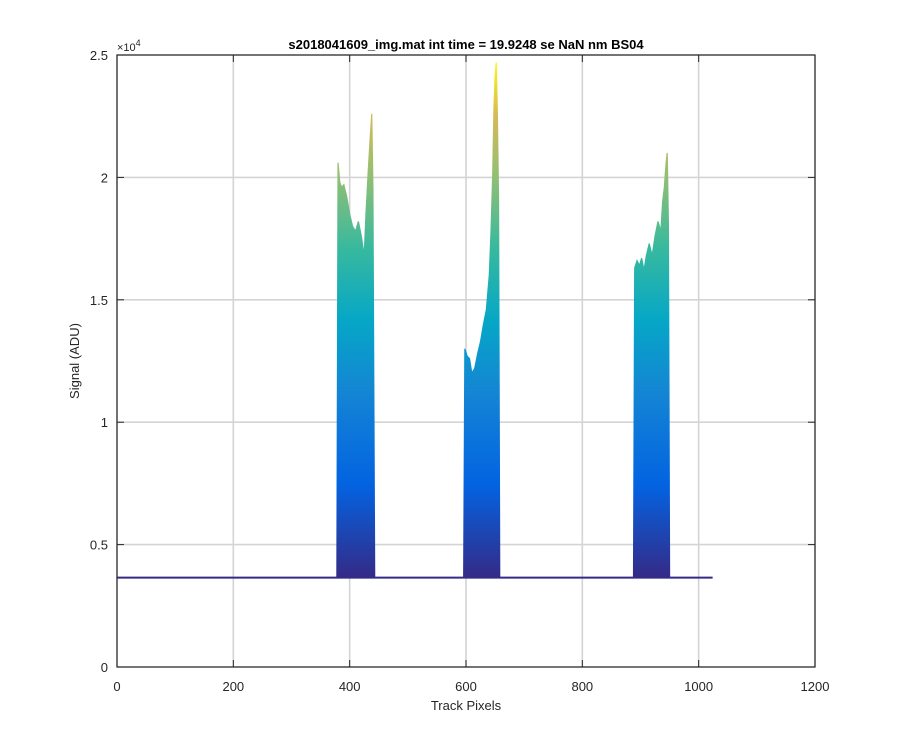 This screenshot has width=900, height=755. What do you see at coordinates (815, 686) in the screenshot?
I see `x-tick-label: 1200` at bounding box center [815, 686].